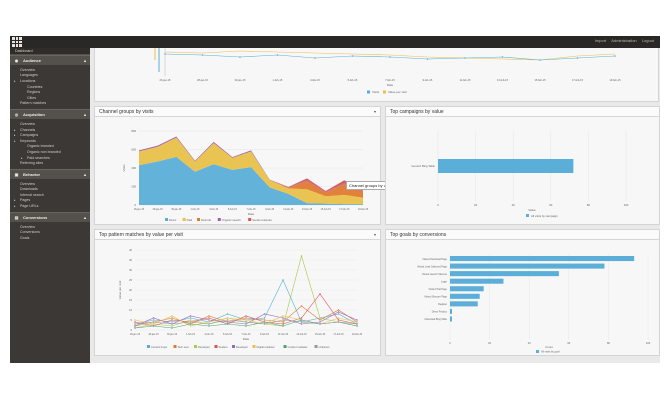 The height and width of the screenshot is (400, 665). I want to click on sidebar-item-goals: Goals, so click(50, 238).